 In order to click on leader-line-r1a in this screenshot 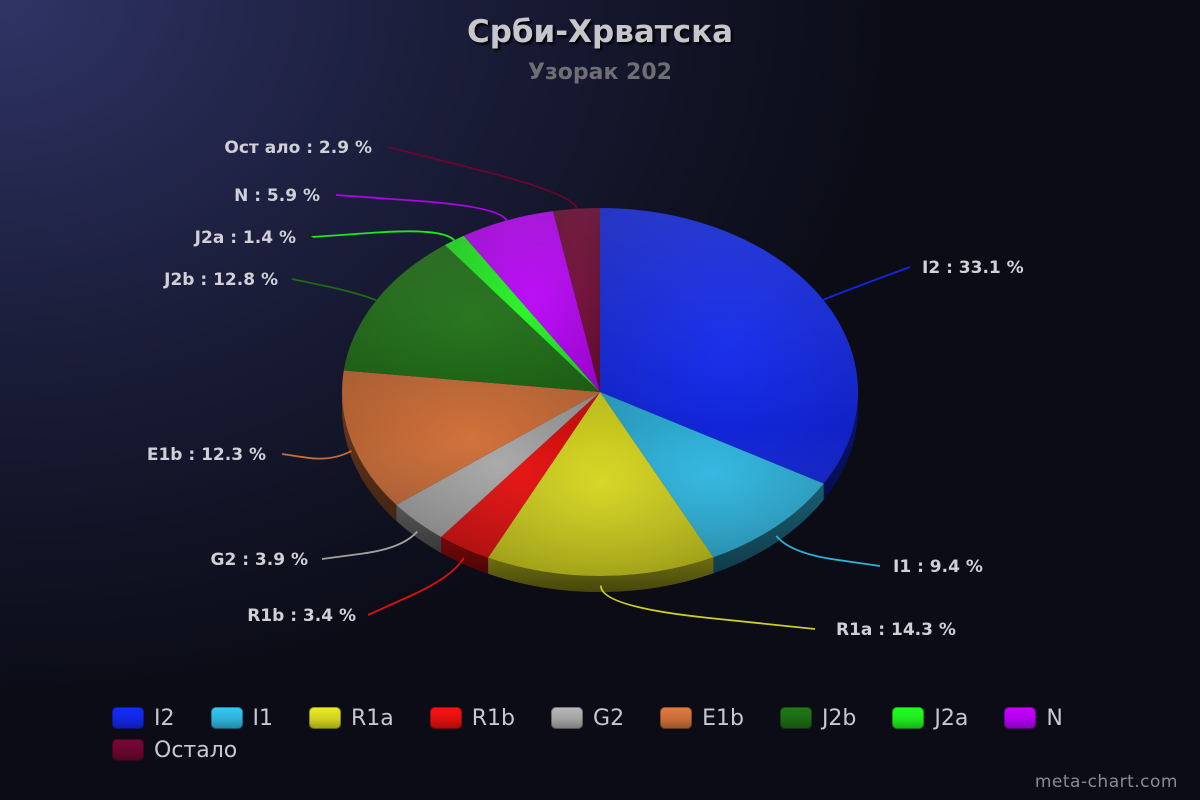, I will do `click(707, 607)`.